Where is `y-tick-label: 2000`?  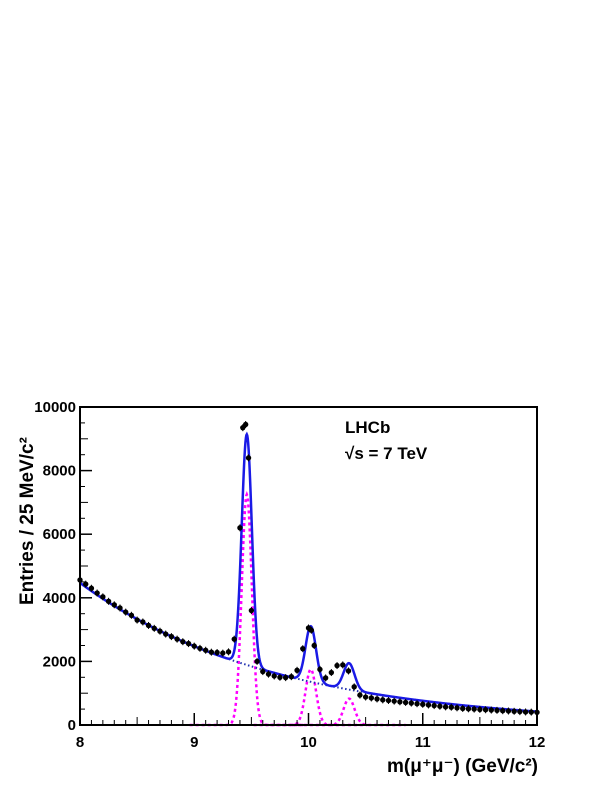 y-tick-label: 2000 is located at coordinates (59, 661).